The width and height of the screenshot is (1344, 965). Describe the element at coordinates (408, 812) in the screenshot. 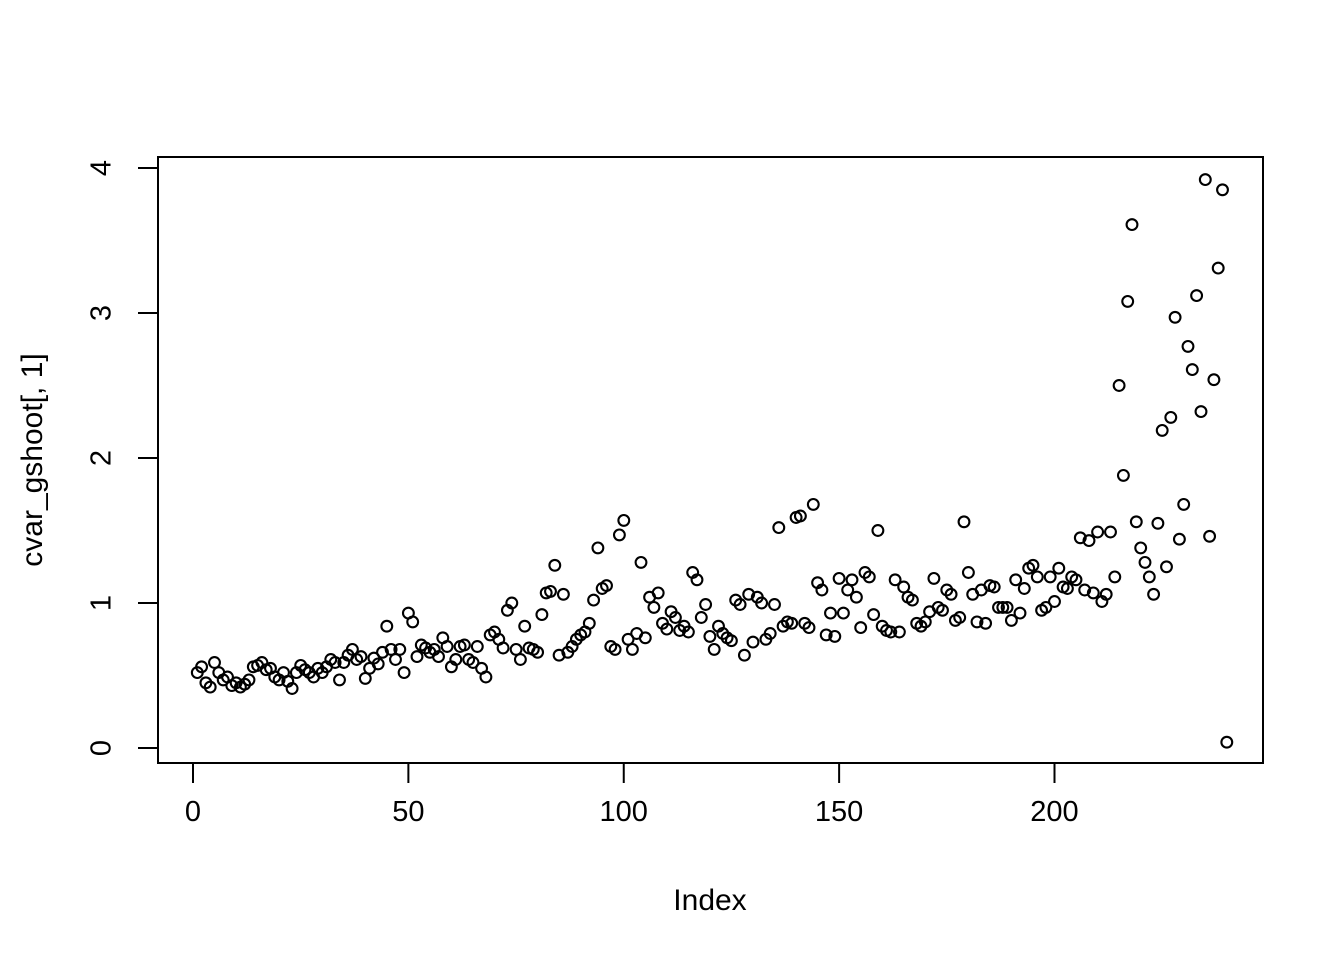

I see `x-tick-label: 50` at that location.